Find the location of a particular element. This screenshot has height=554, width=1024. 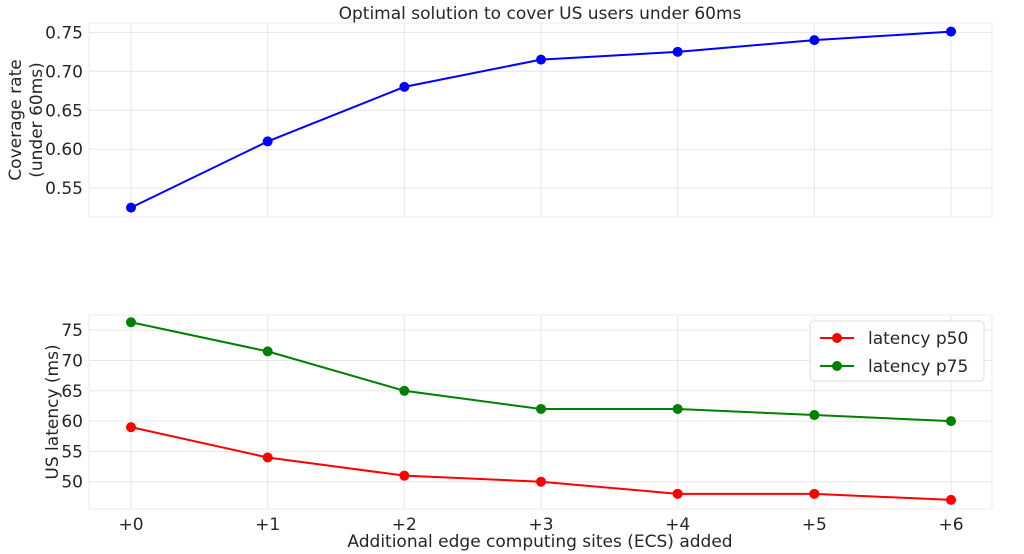

top-y-tick-label: 0.70 is located at coordinates (64, 72).